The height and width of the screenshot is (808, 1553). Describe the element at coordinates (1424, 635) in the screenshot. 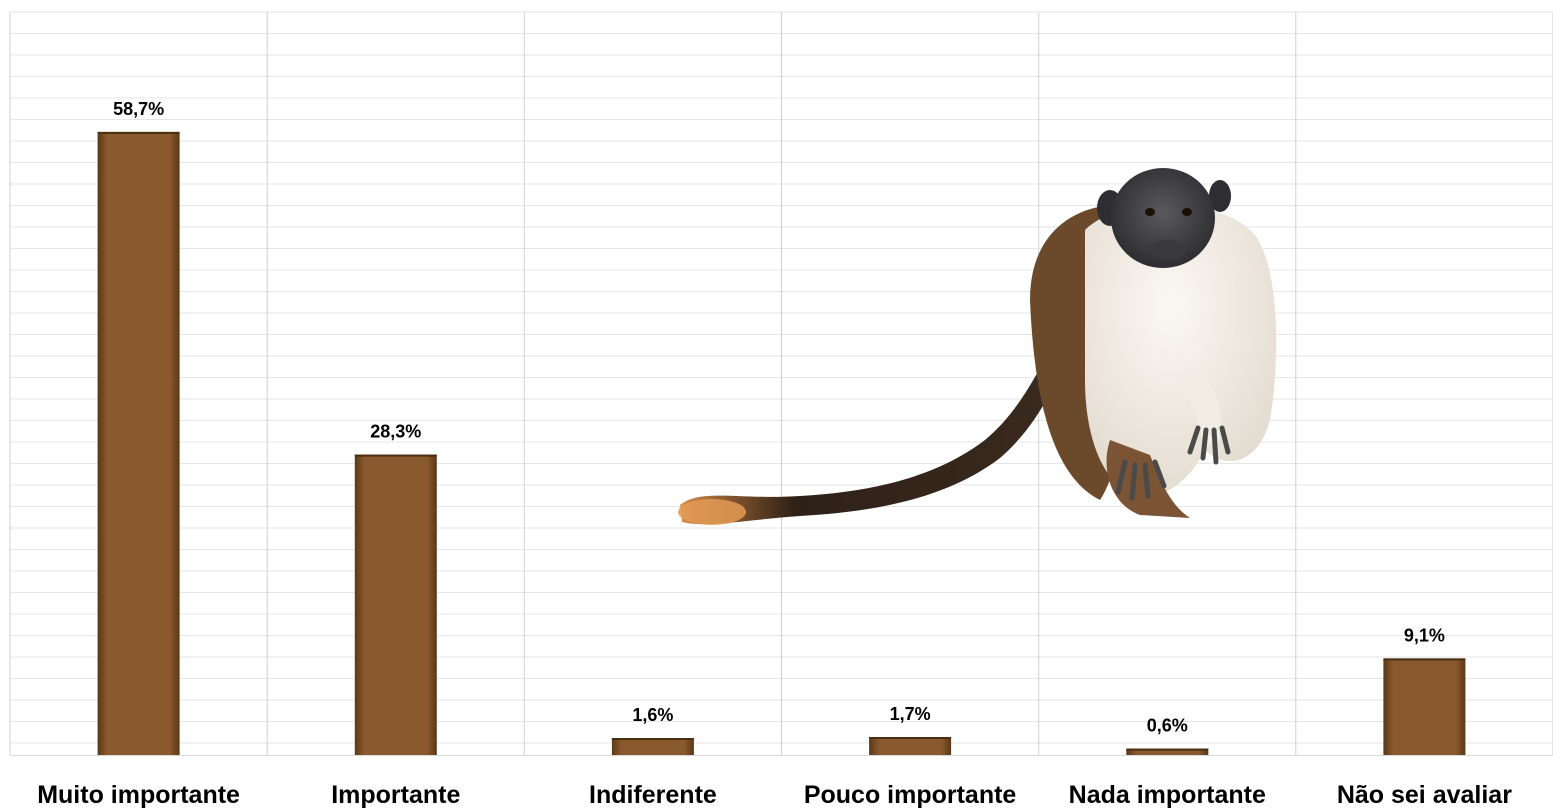

I see `data-label: 9,1%` at that location.